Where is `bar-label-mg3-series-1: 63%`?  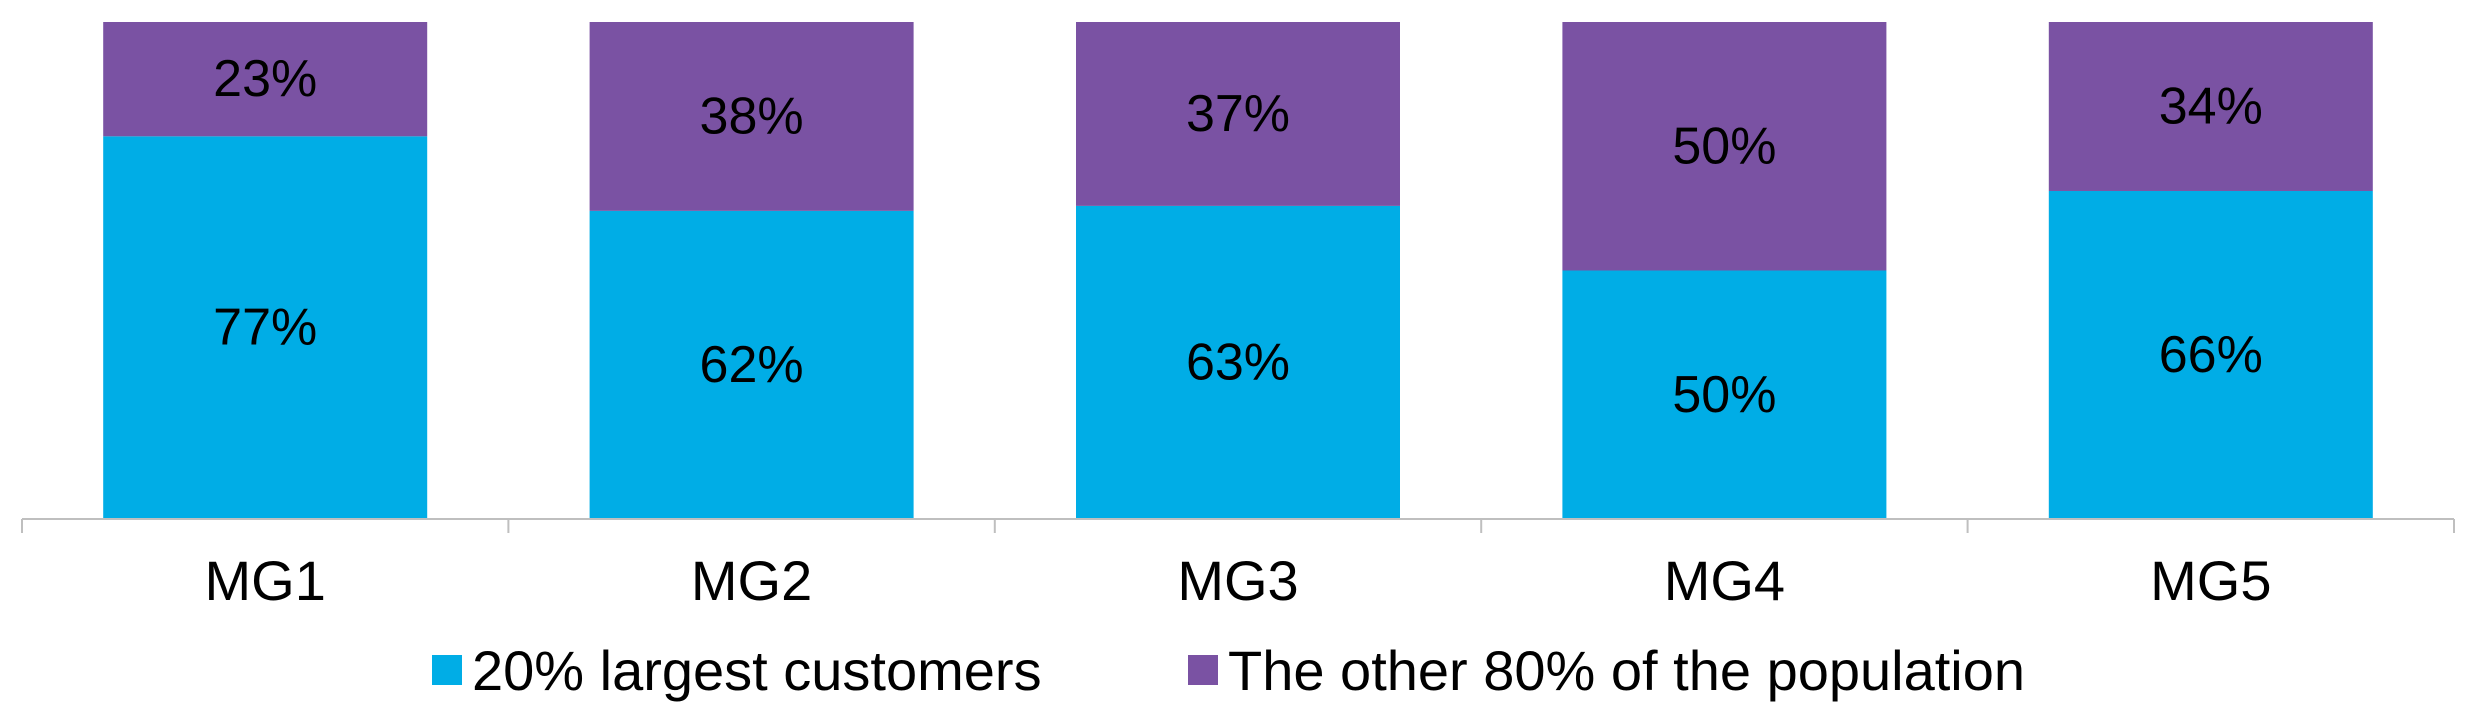 bar-label-mg3-series-1: 63% is located at coordinates (1238, 362).